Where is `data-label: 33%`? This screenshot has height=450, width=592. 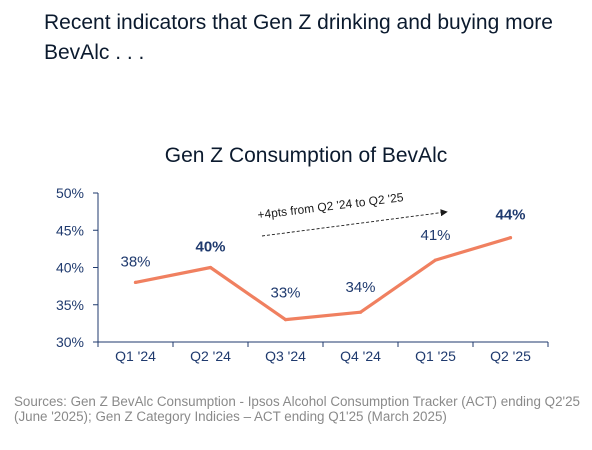
data-label: 33% is located at coordinates (285, 293).